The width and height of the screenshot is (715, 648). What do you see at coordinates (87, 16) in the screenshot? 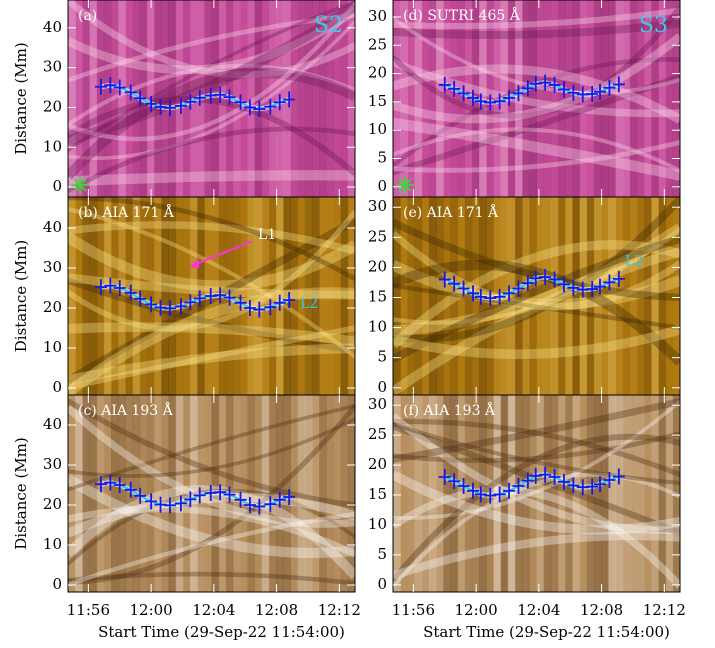
I see `panel-title: (a)` at bounding box center [87, 16].